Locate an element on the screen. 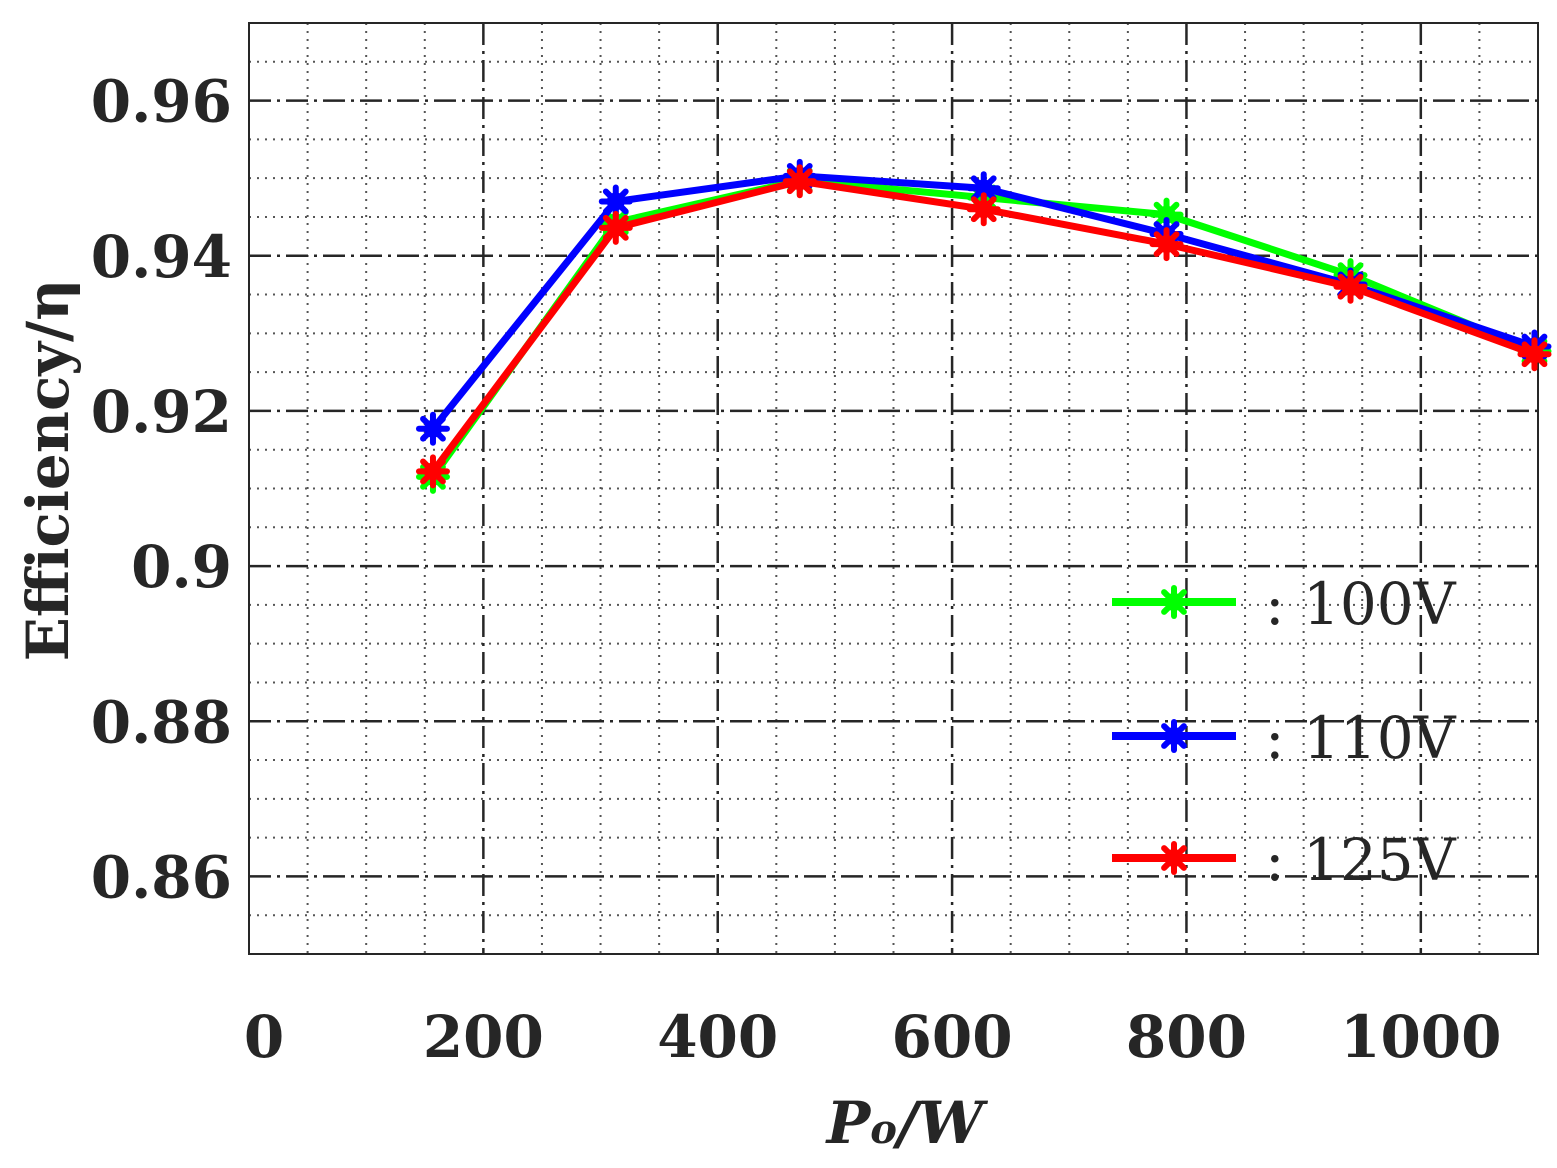 The image size is (1557, 1168). x-tick-label: 1000 is located at coordinates (1420, 1037).